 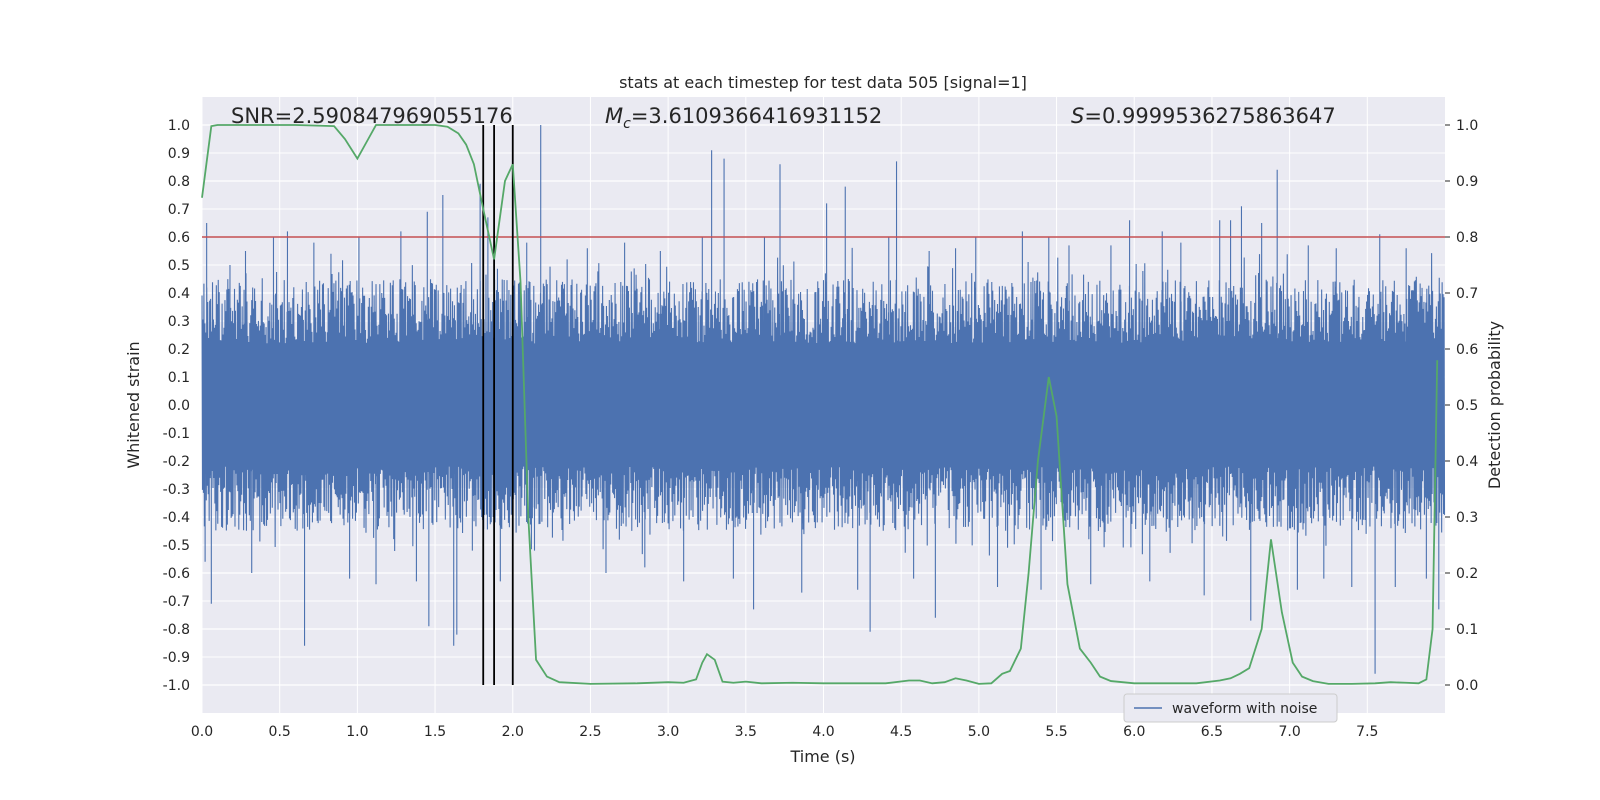 I want to click on y-tick-label: -1.0, so click(x=176, y=686).